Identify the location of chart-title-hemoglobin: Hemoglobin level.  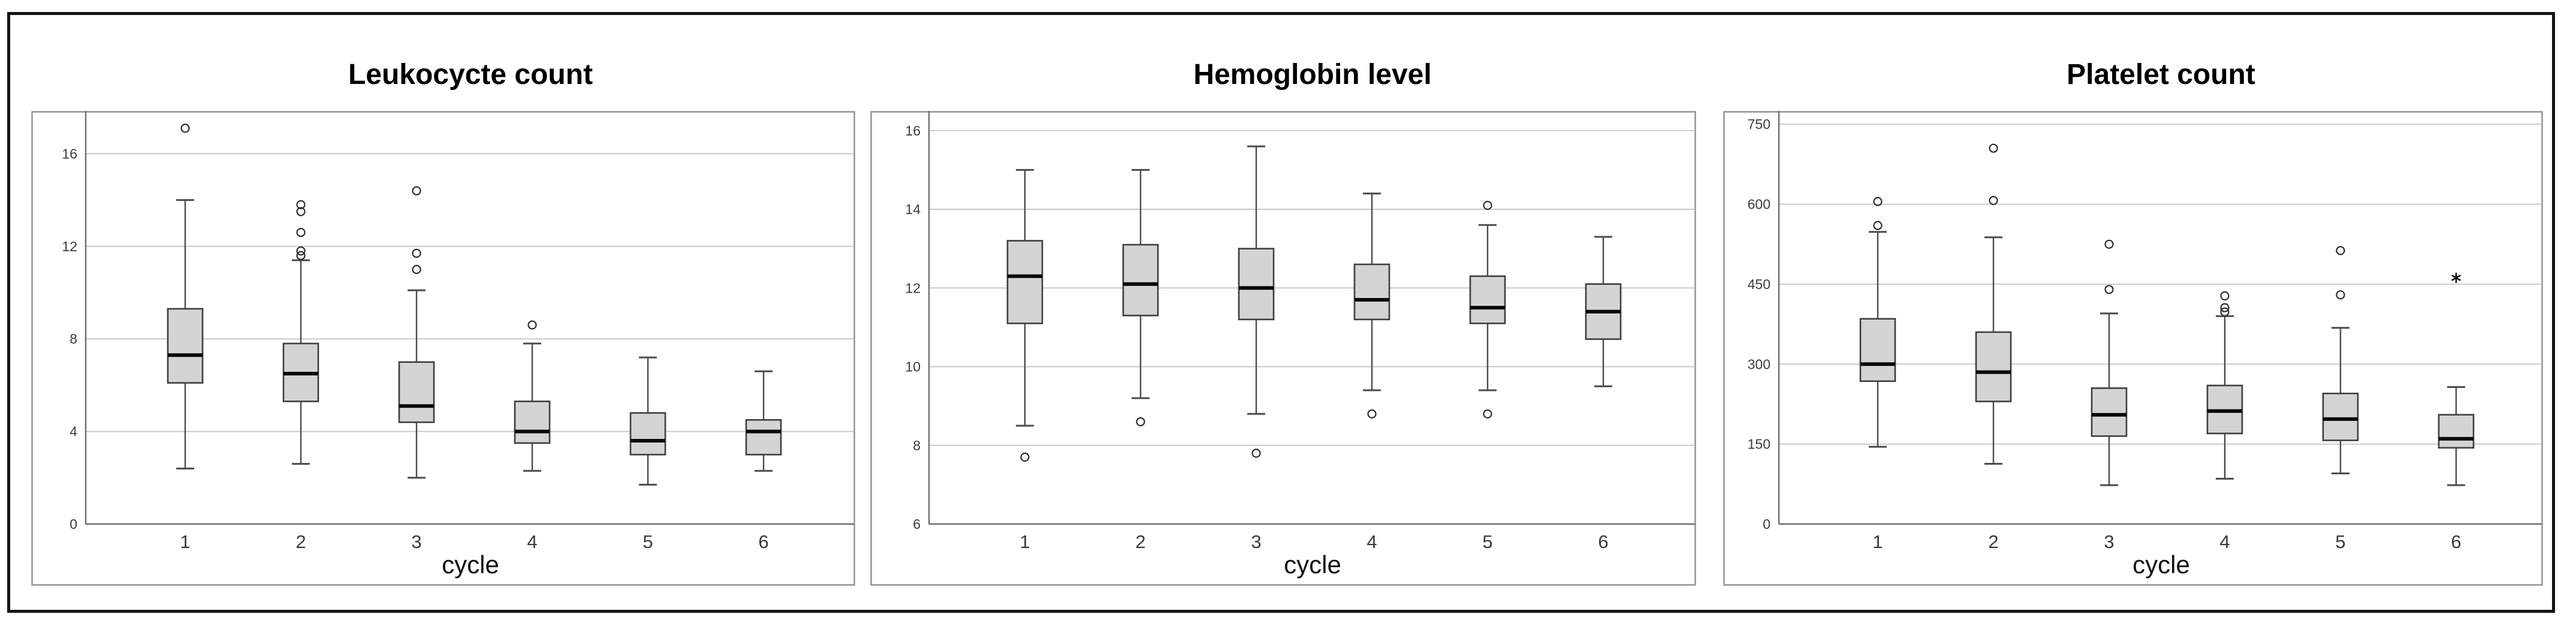
(1313, 75).